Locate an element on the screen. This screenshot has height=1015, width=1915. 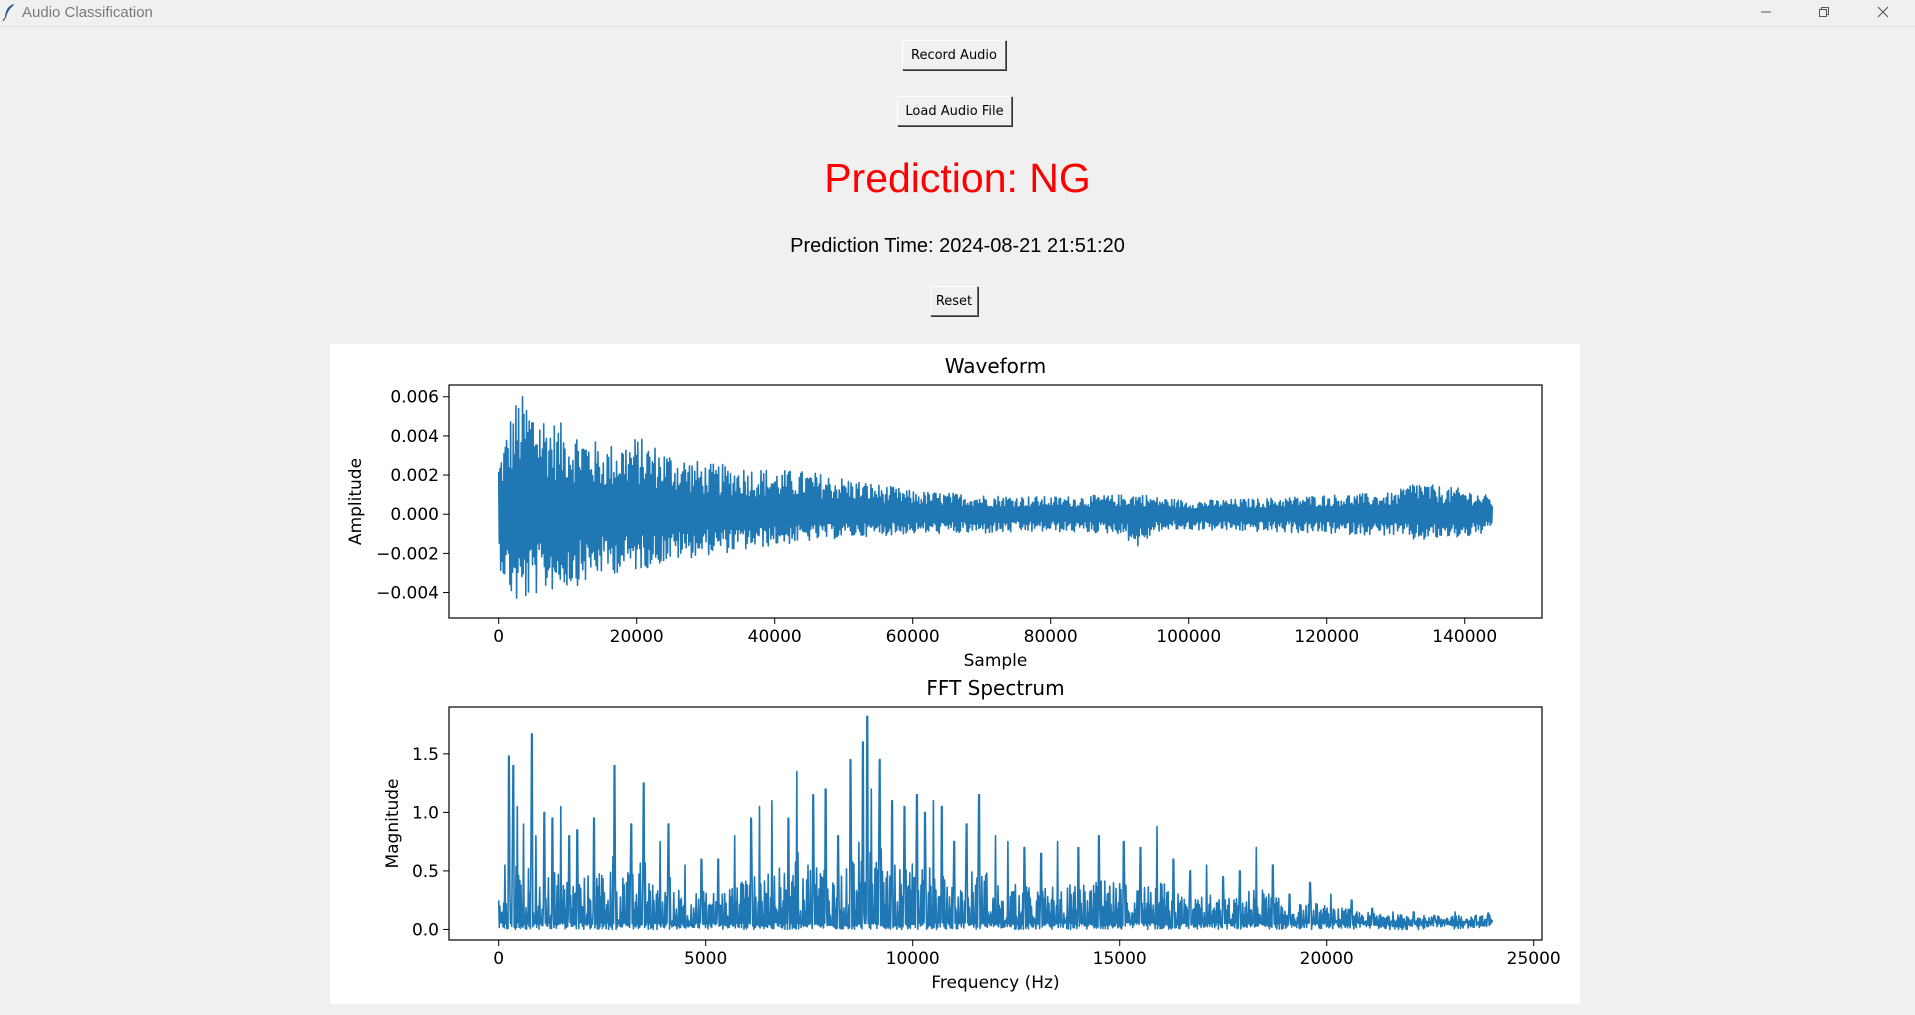
chart-title: FFT Spectrum is located at coordinates (995, 688).